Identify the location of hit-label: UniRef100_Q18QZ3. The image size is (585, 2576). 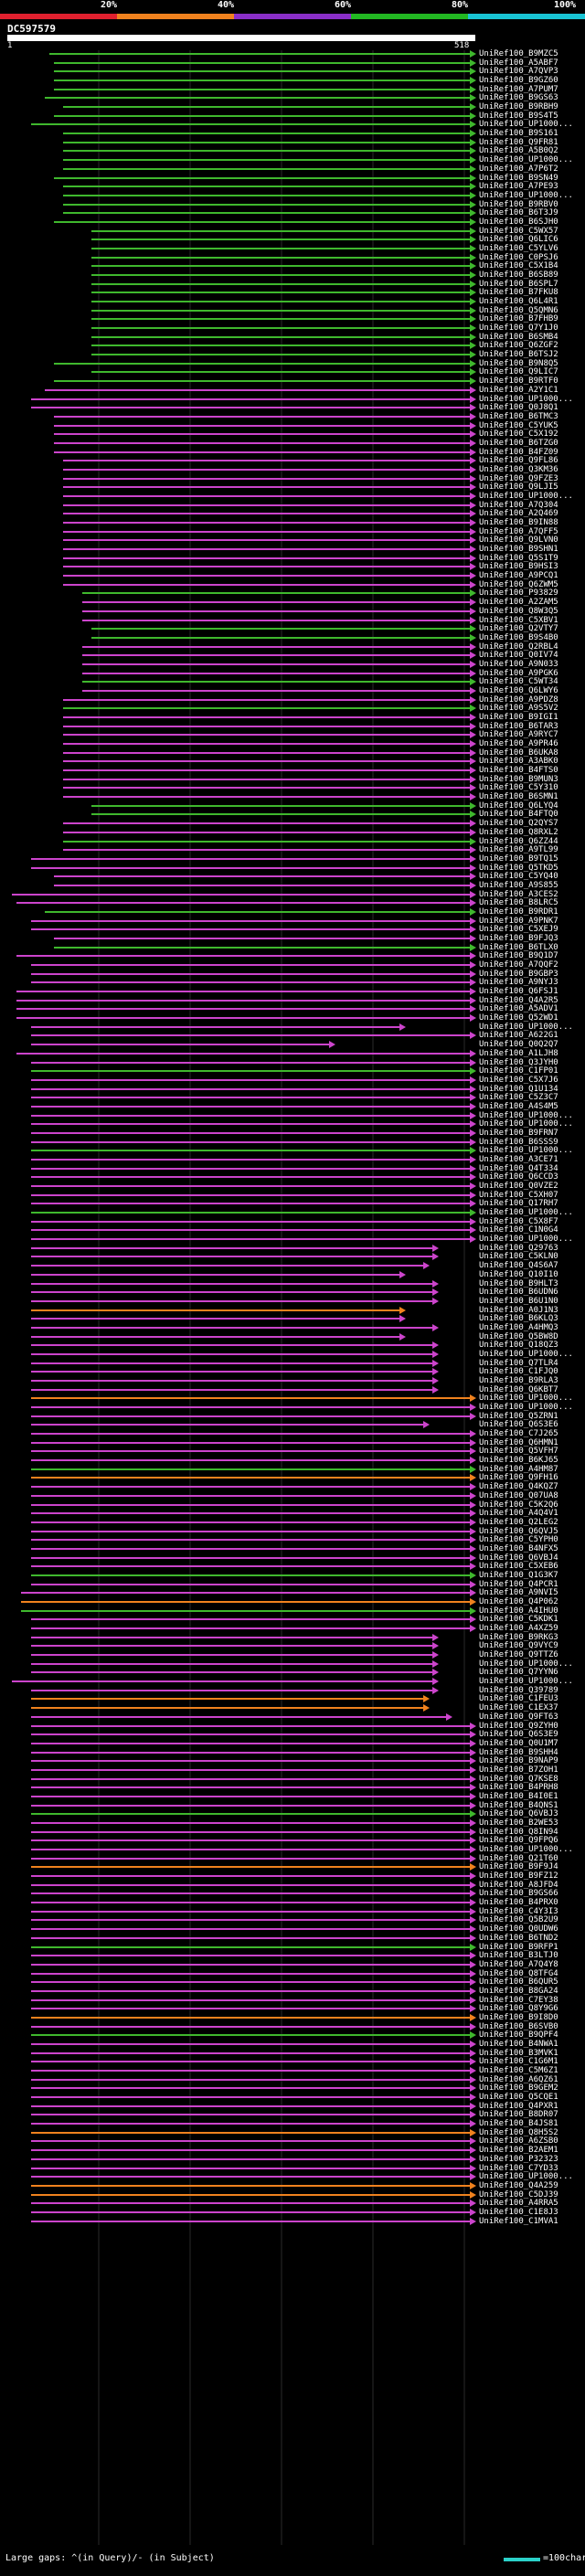
(518, 1346).